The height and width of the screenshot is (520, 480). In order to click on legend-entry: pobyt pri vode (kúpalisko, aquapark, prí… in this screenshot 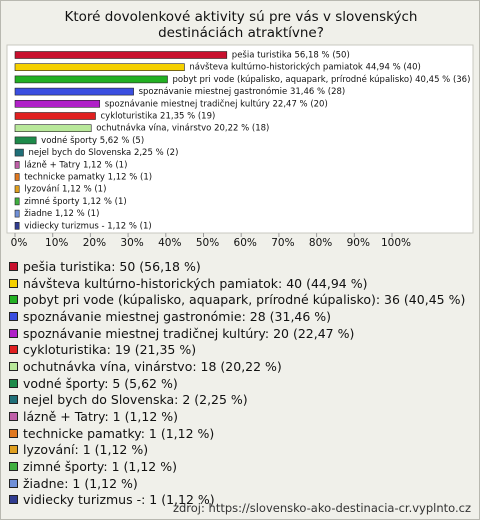, I will do `click(237, 299)`.